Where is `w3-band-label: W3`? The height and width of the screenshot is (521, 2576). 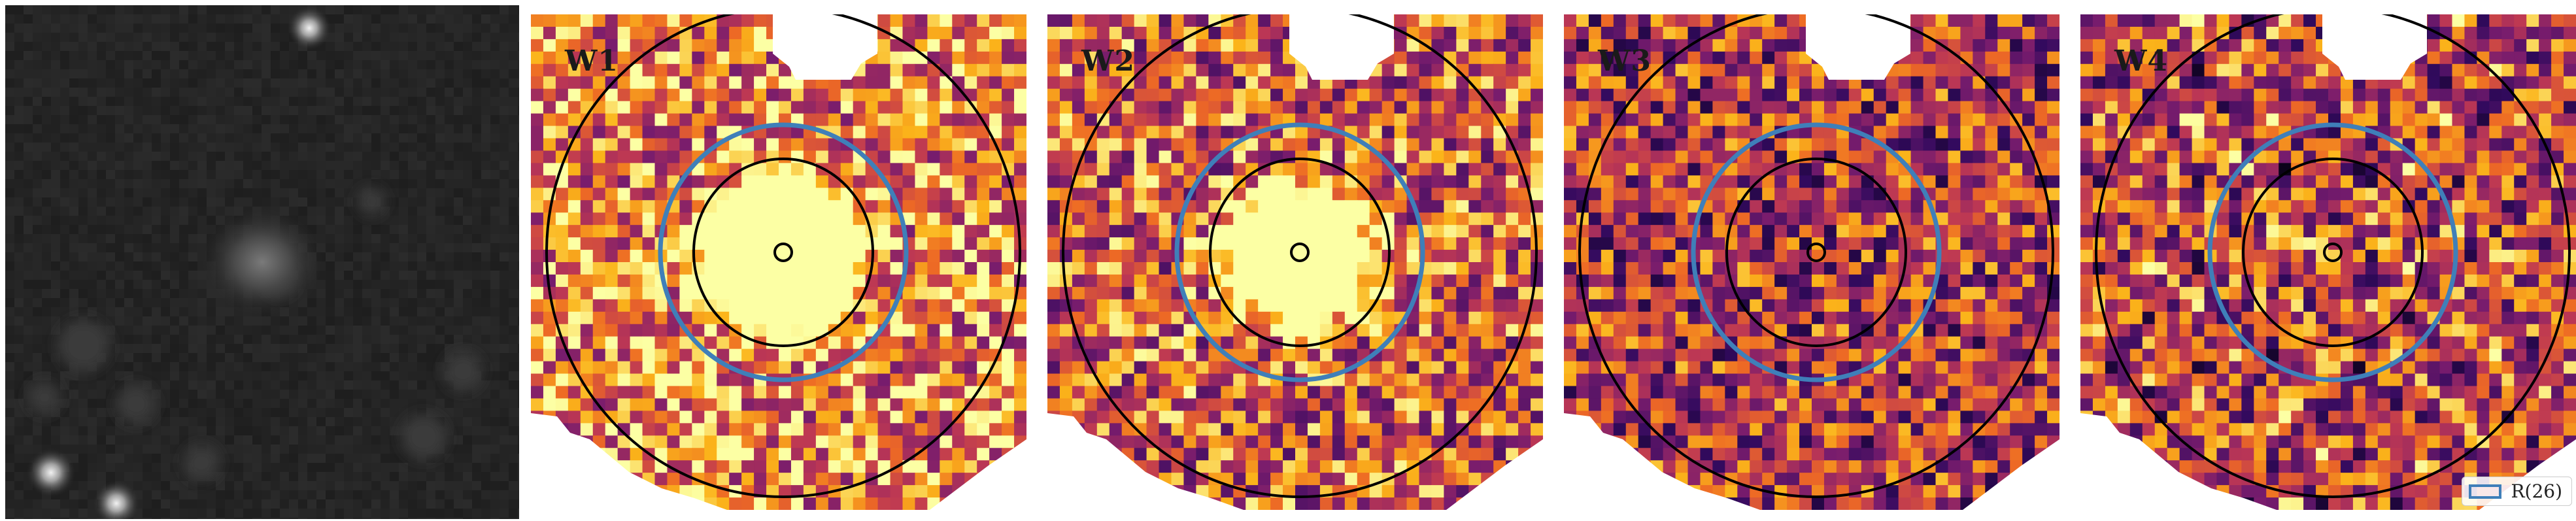
w3-band-label: W3 is located at coordinates (1625, 61).